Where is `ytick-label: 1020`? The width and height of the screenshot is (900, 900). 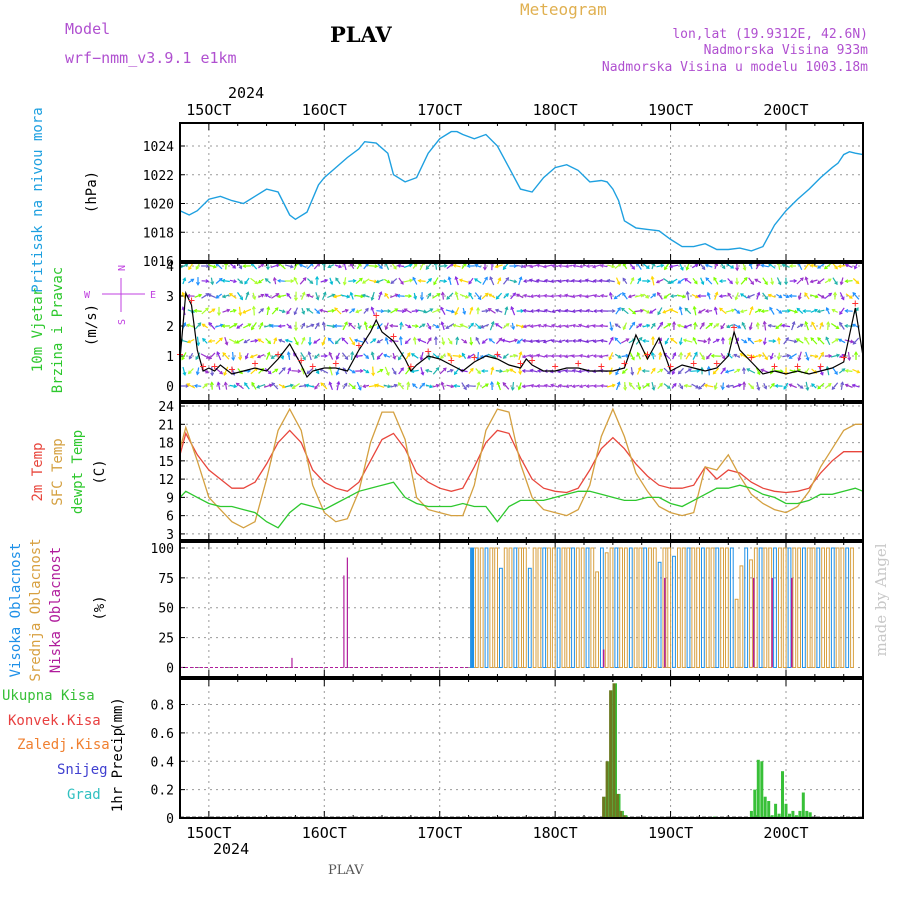
ytick-label: 1020 is located at coordinates (158, 205).